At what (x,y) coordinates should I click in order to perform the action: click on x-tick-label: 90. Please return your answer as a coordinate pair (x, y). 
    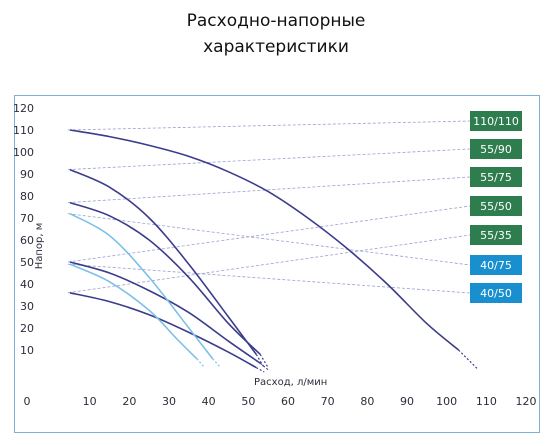
    Looking at the image, I should click on (407, 401).